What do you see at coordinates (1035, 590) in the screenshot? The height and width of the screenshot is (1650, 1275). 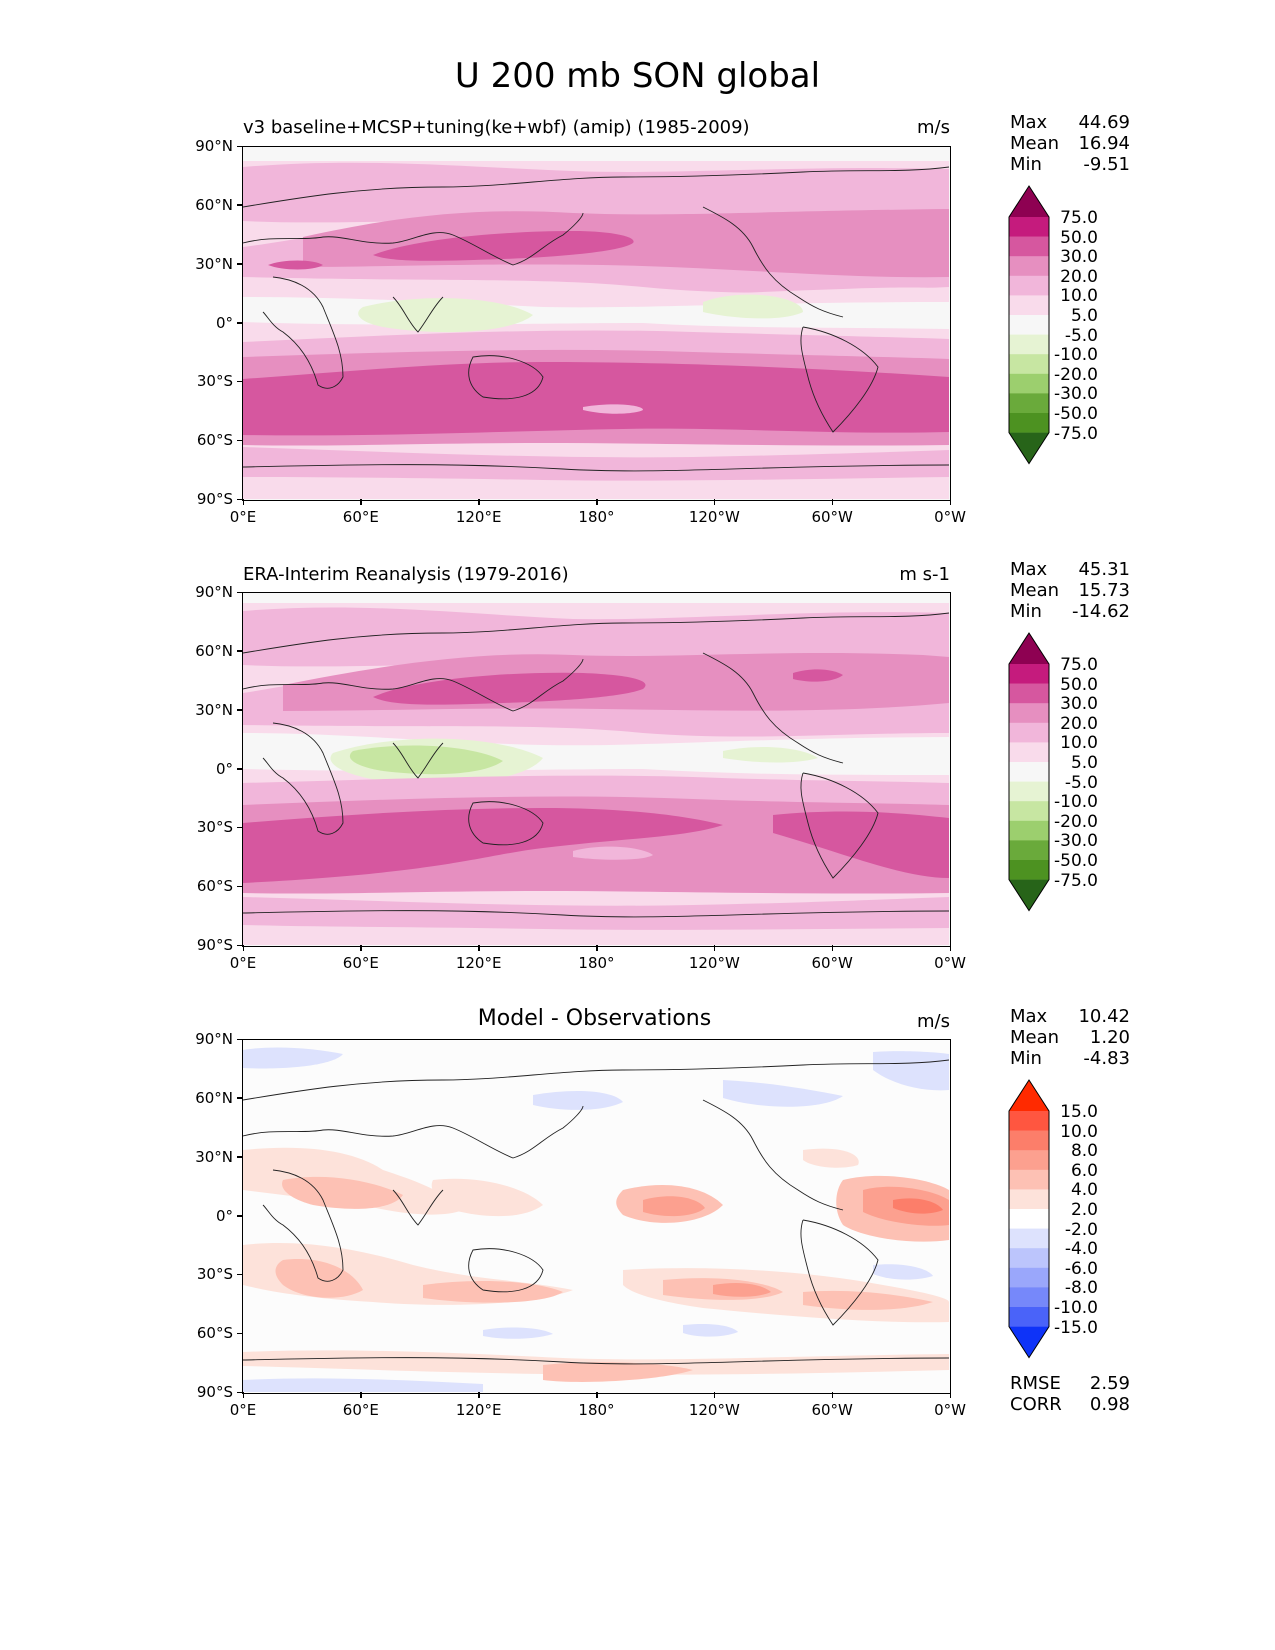 I see `stat-mean-label: Mean` at bounding box center [1035, 590].